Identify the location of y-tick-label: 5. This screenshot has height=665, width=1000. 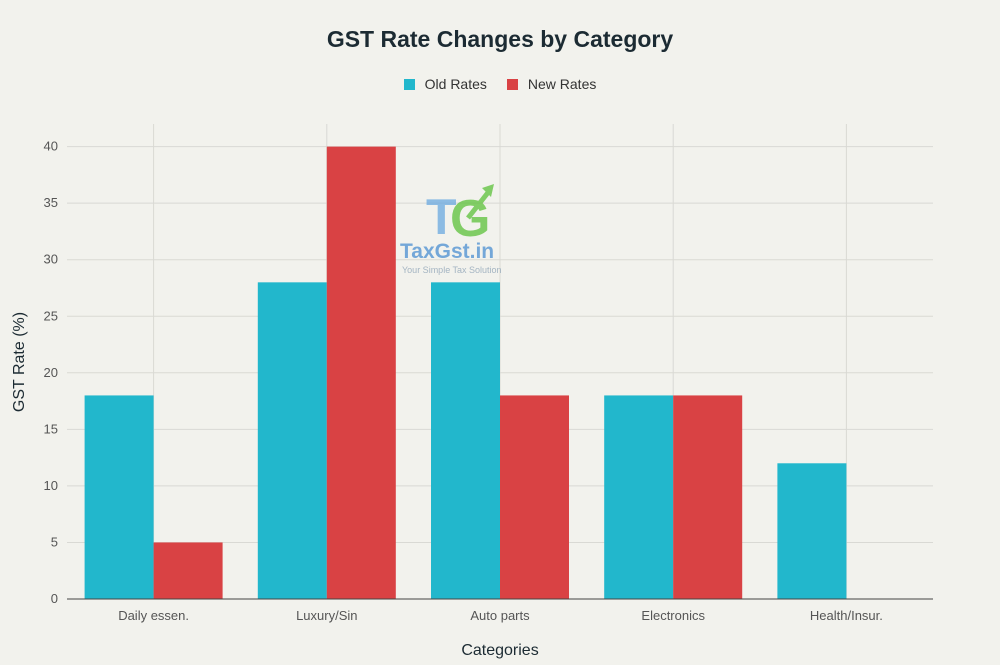
(54, 541).